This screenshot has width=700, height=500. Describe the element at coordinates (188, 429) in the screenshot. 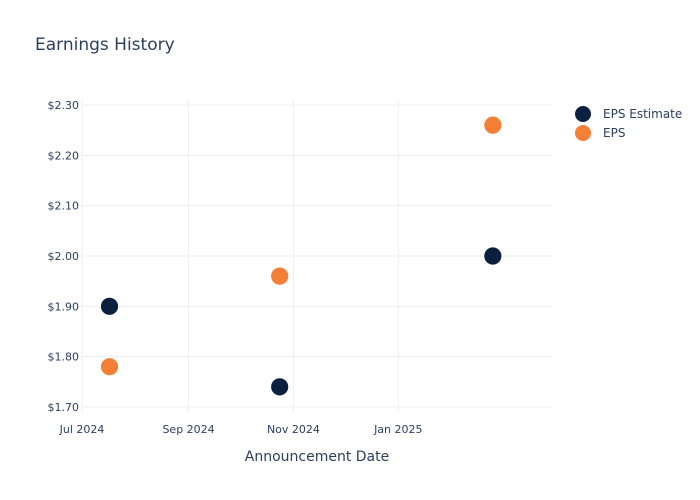

I see `x-tick-label: Sep 2024` at that location.